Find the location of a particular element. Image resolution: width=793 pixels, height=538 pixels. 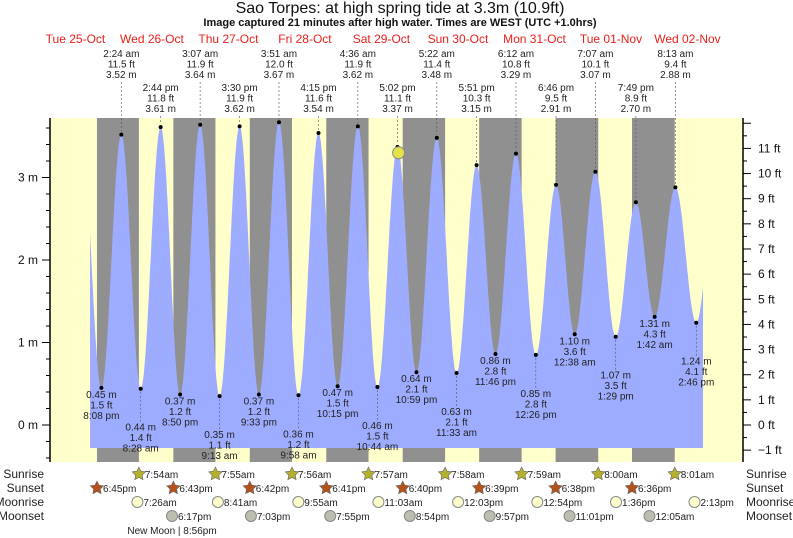

low-tide-label: 4.3 ft is located at coordinates (654, 334).